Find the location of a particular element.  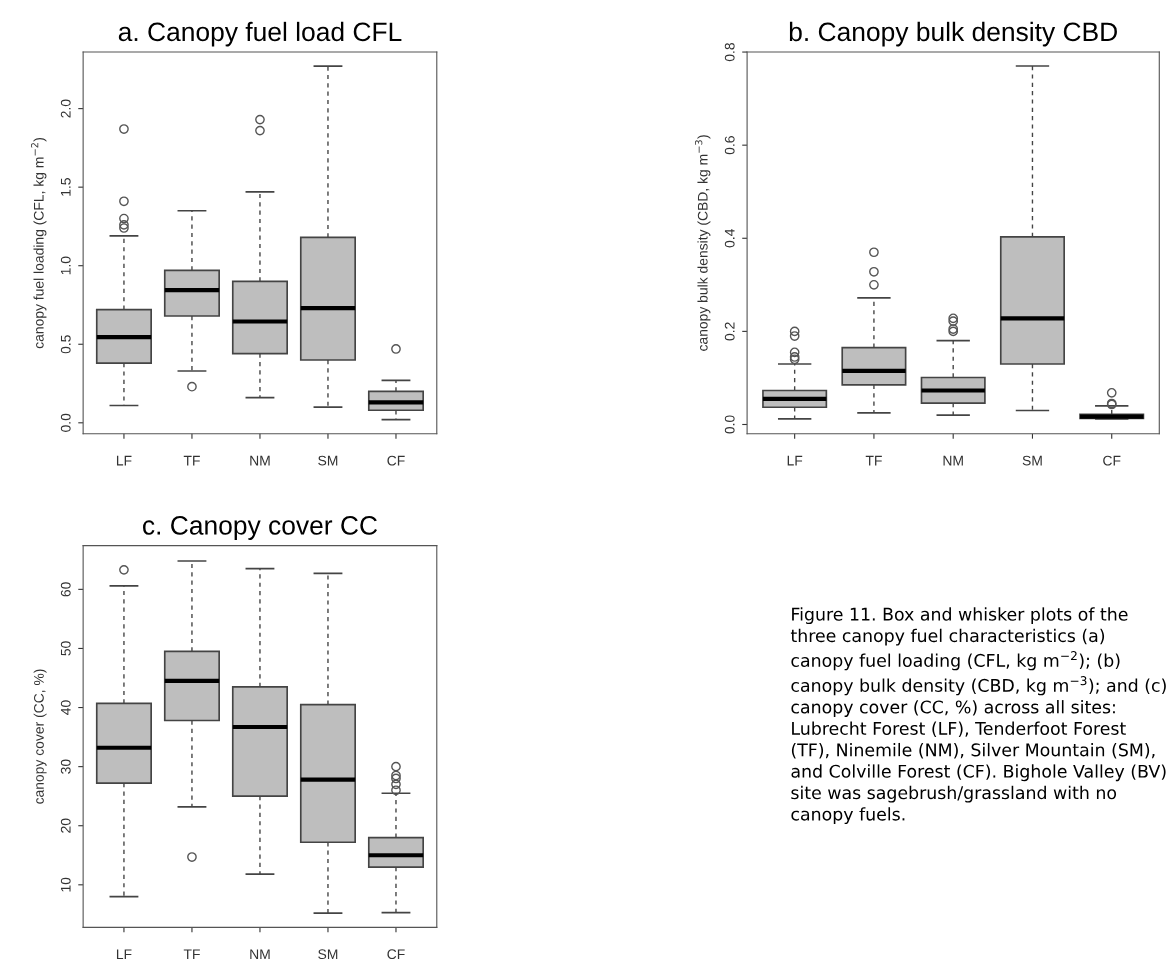

y-tick-label: 10 is located at coordinates (65, 884).